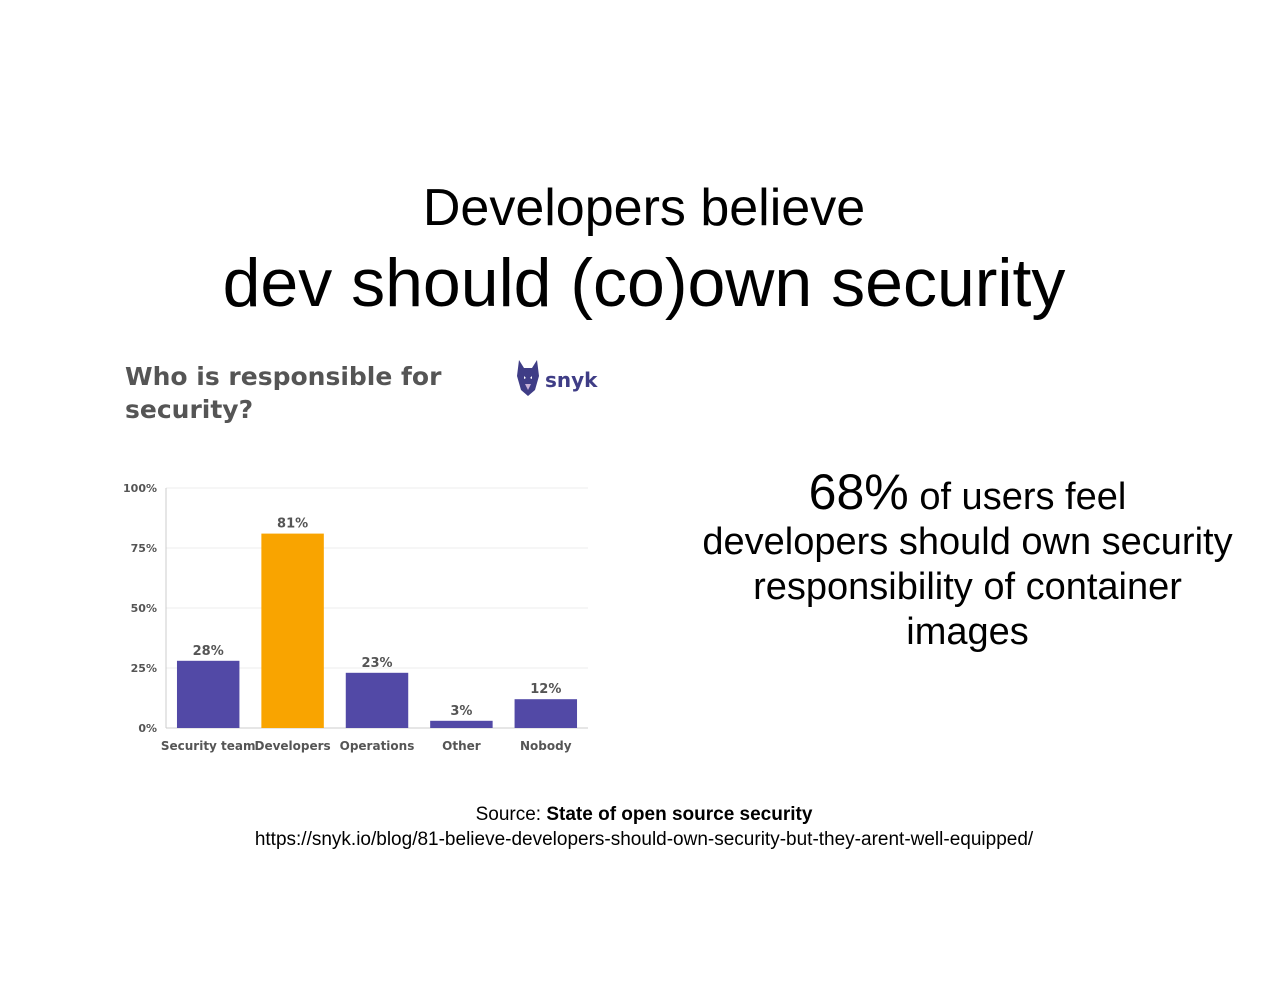 Image resolution: width=1288 pixels, height=996 pixels. I want to click on chart-heading: Who is responsible for security?, so click(285, 393).